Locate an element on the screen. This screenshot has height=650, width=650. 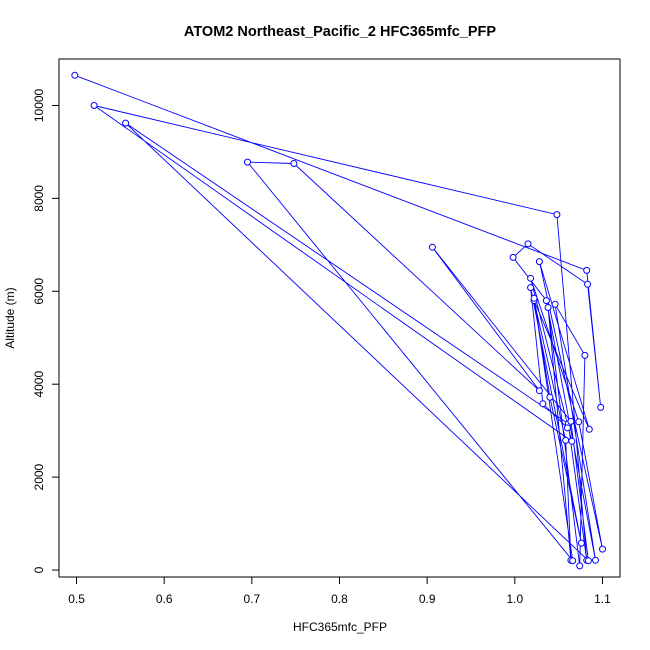
x-tick-label: 1.0 is located at coordinates (514, 599).